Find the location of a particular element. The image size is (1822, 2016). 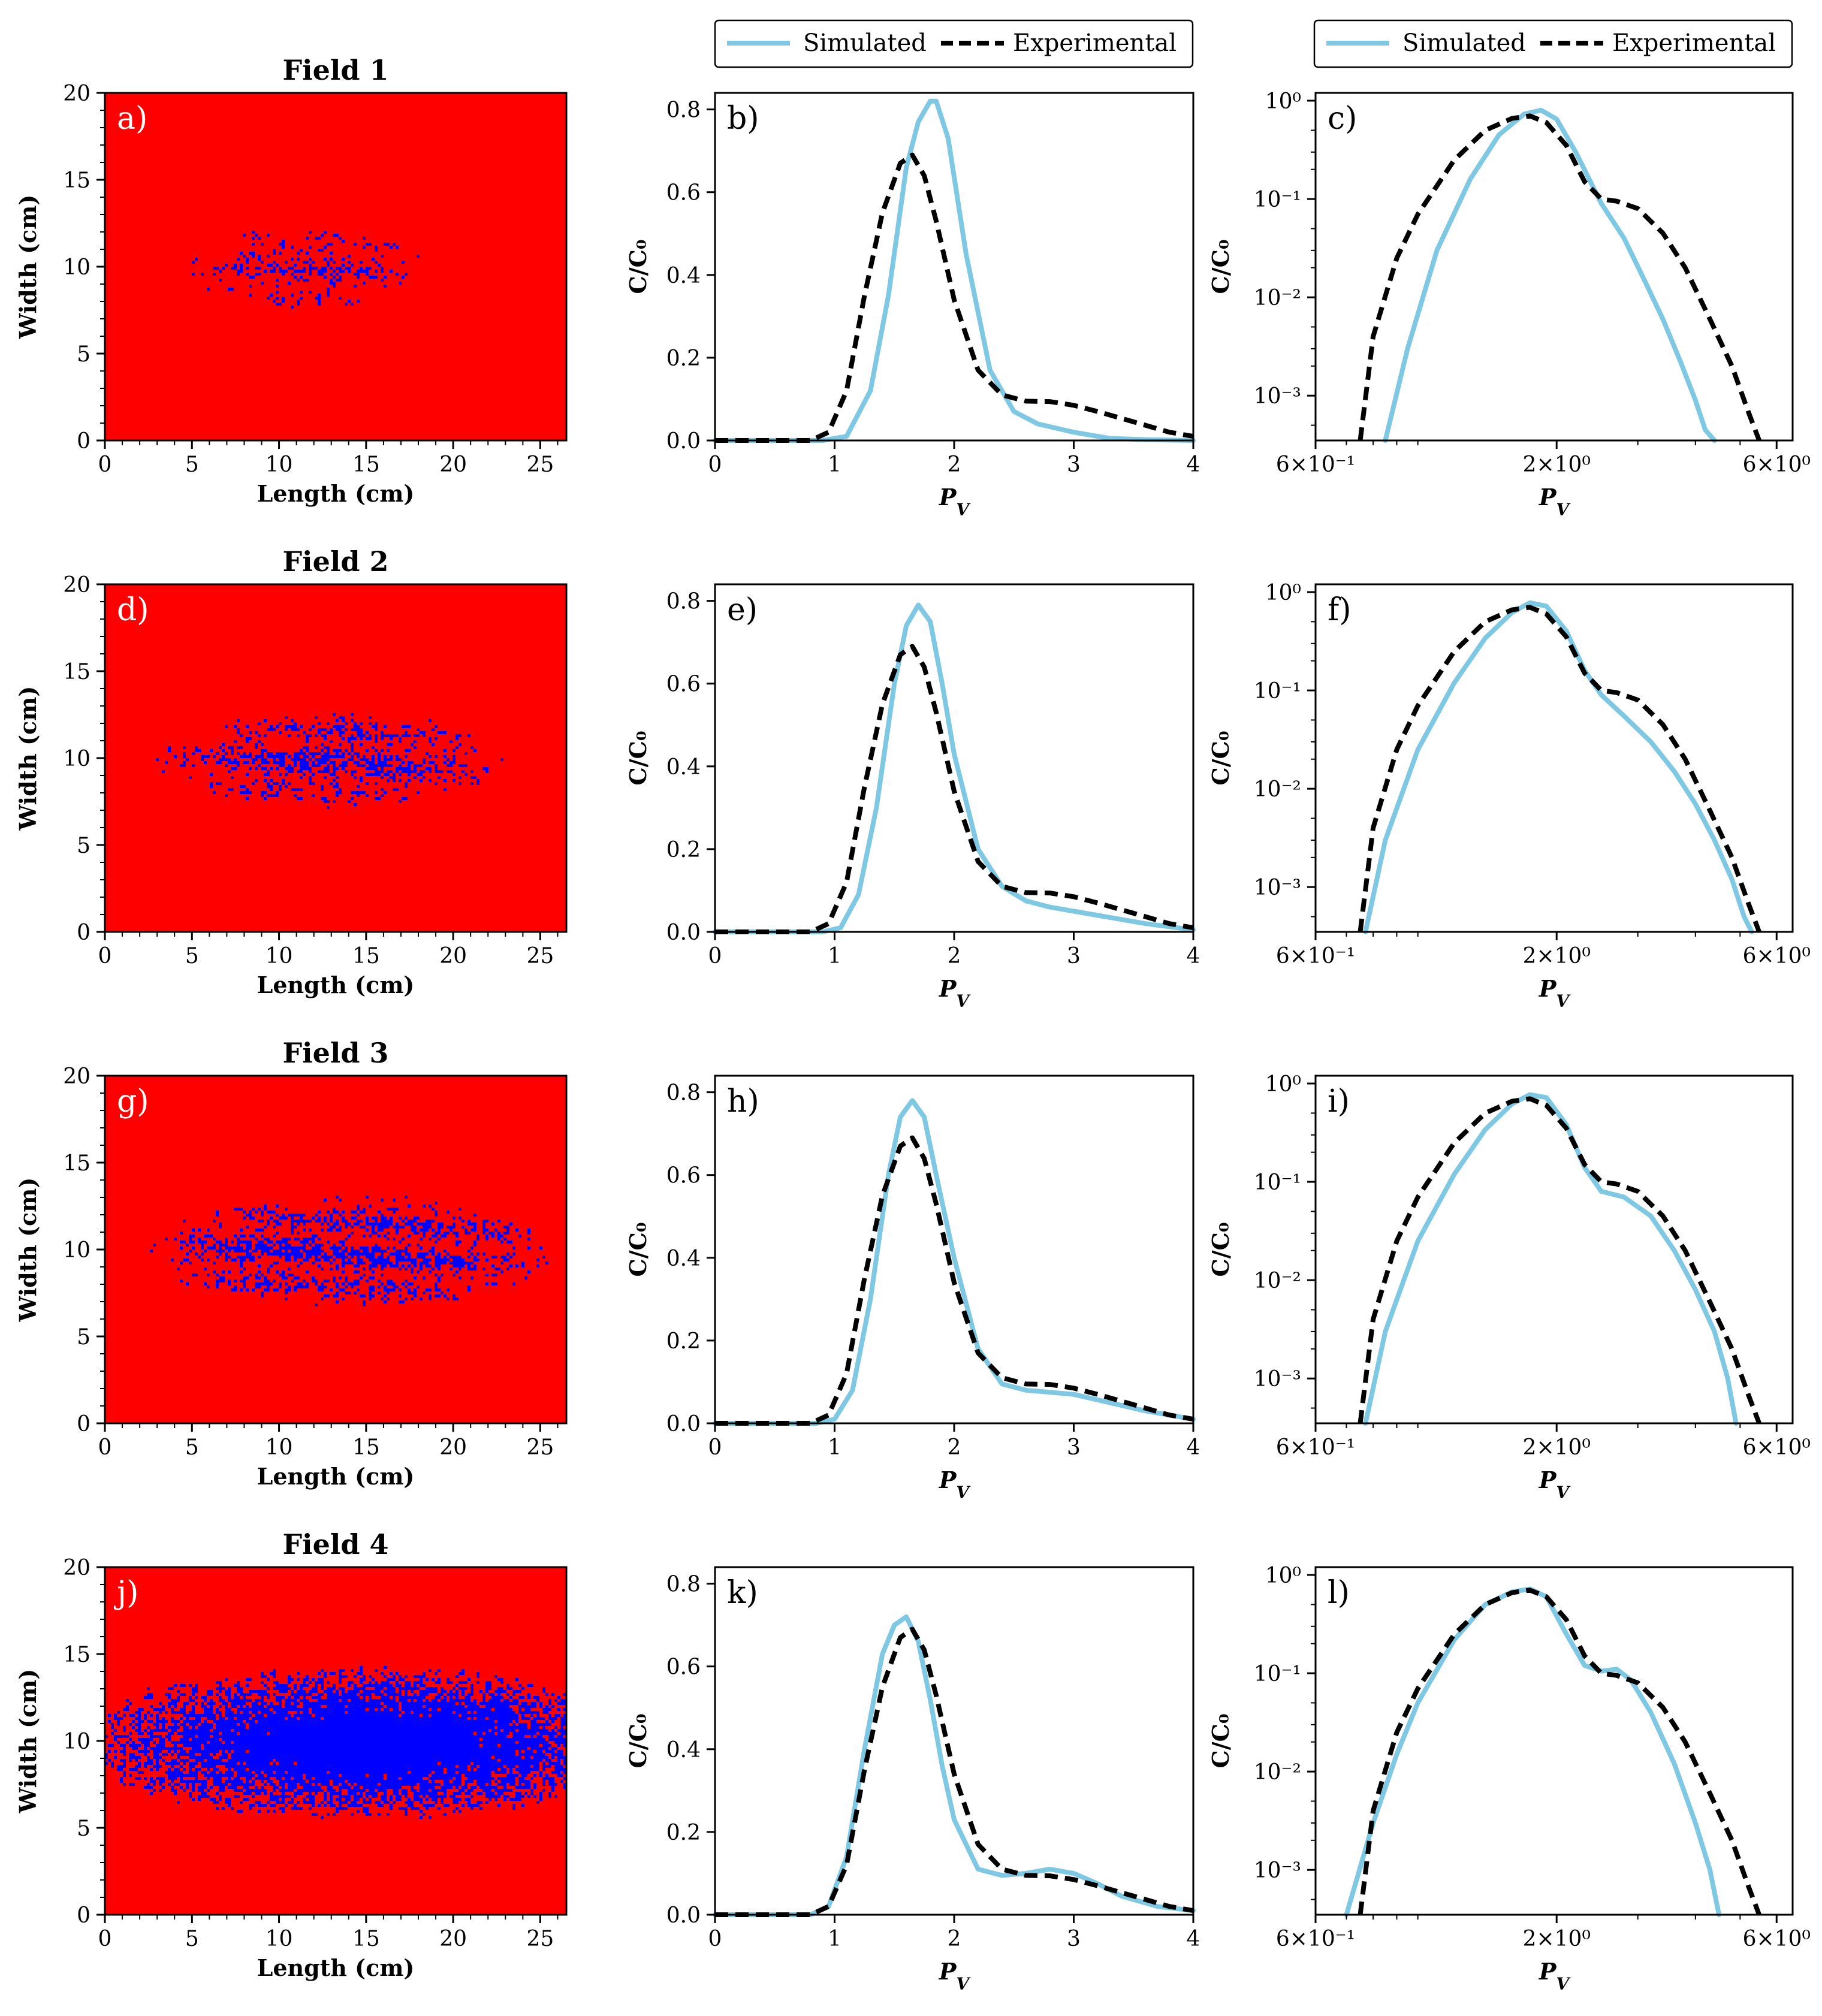

legend-log: Simulated Experimental is located at coordinates (1553, 43).